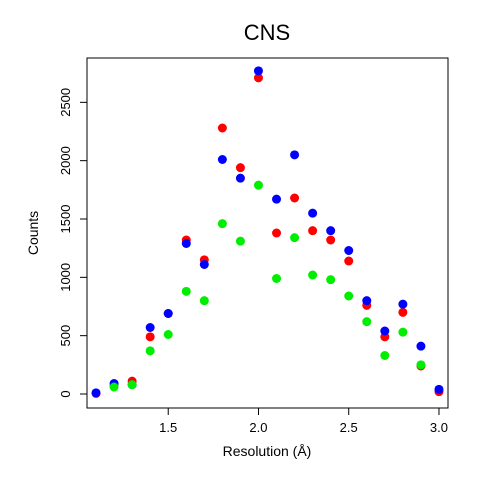 This screenshot has width=480, height=480. Describe the element at coordinates (258, 427) in the screenshot. I see `x-tick-label: 2.0` at that location.